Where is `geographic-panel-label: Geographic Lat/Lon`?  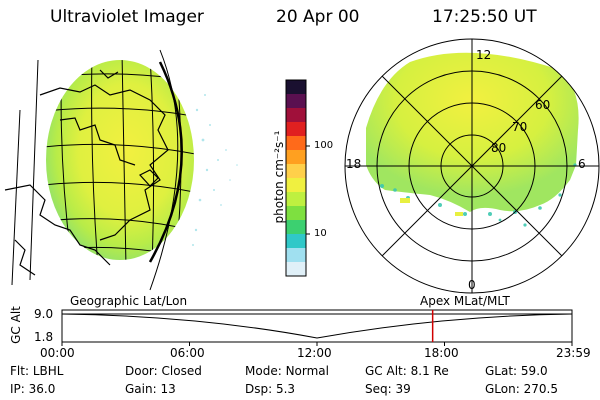
geographic-panel-label: Geographic Lat/Lon is located at coordinates (129, 301).